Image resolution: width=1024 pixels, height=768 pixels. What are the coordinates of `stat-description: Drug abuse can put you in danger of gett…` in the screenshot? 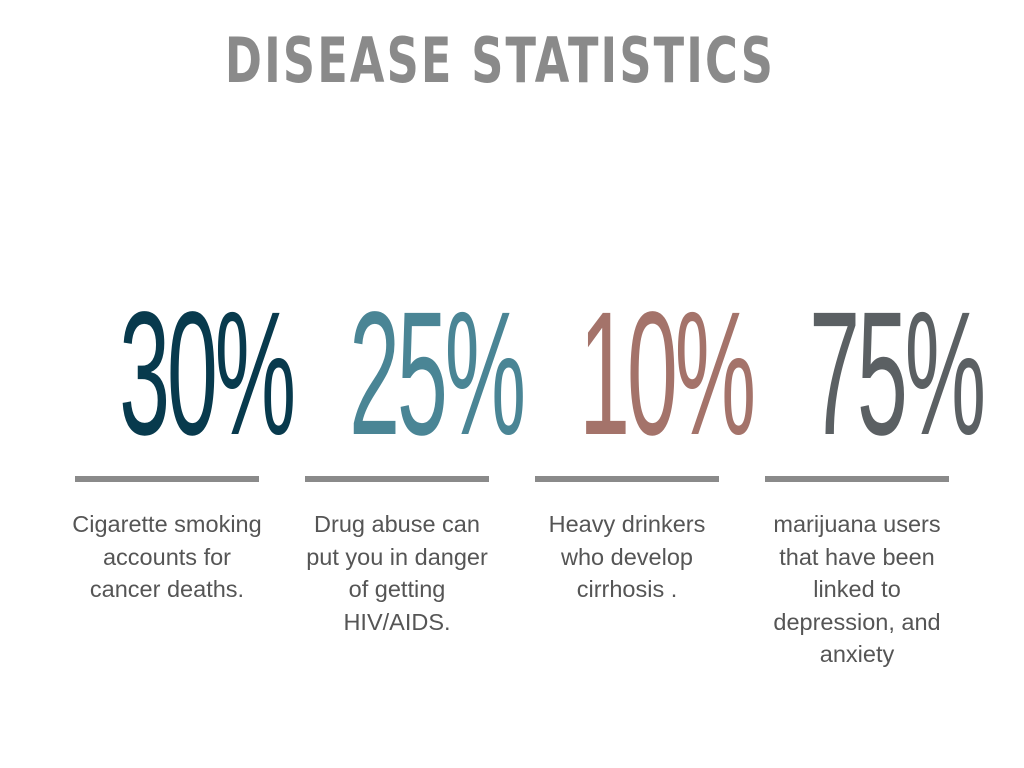 It's located at (397, 573).